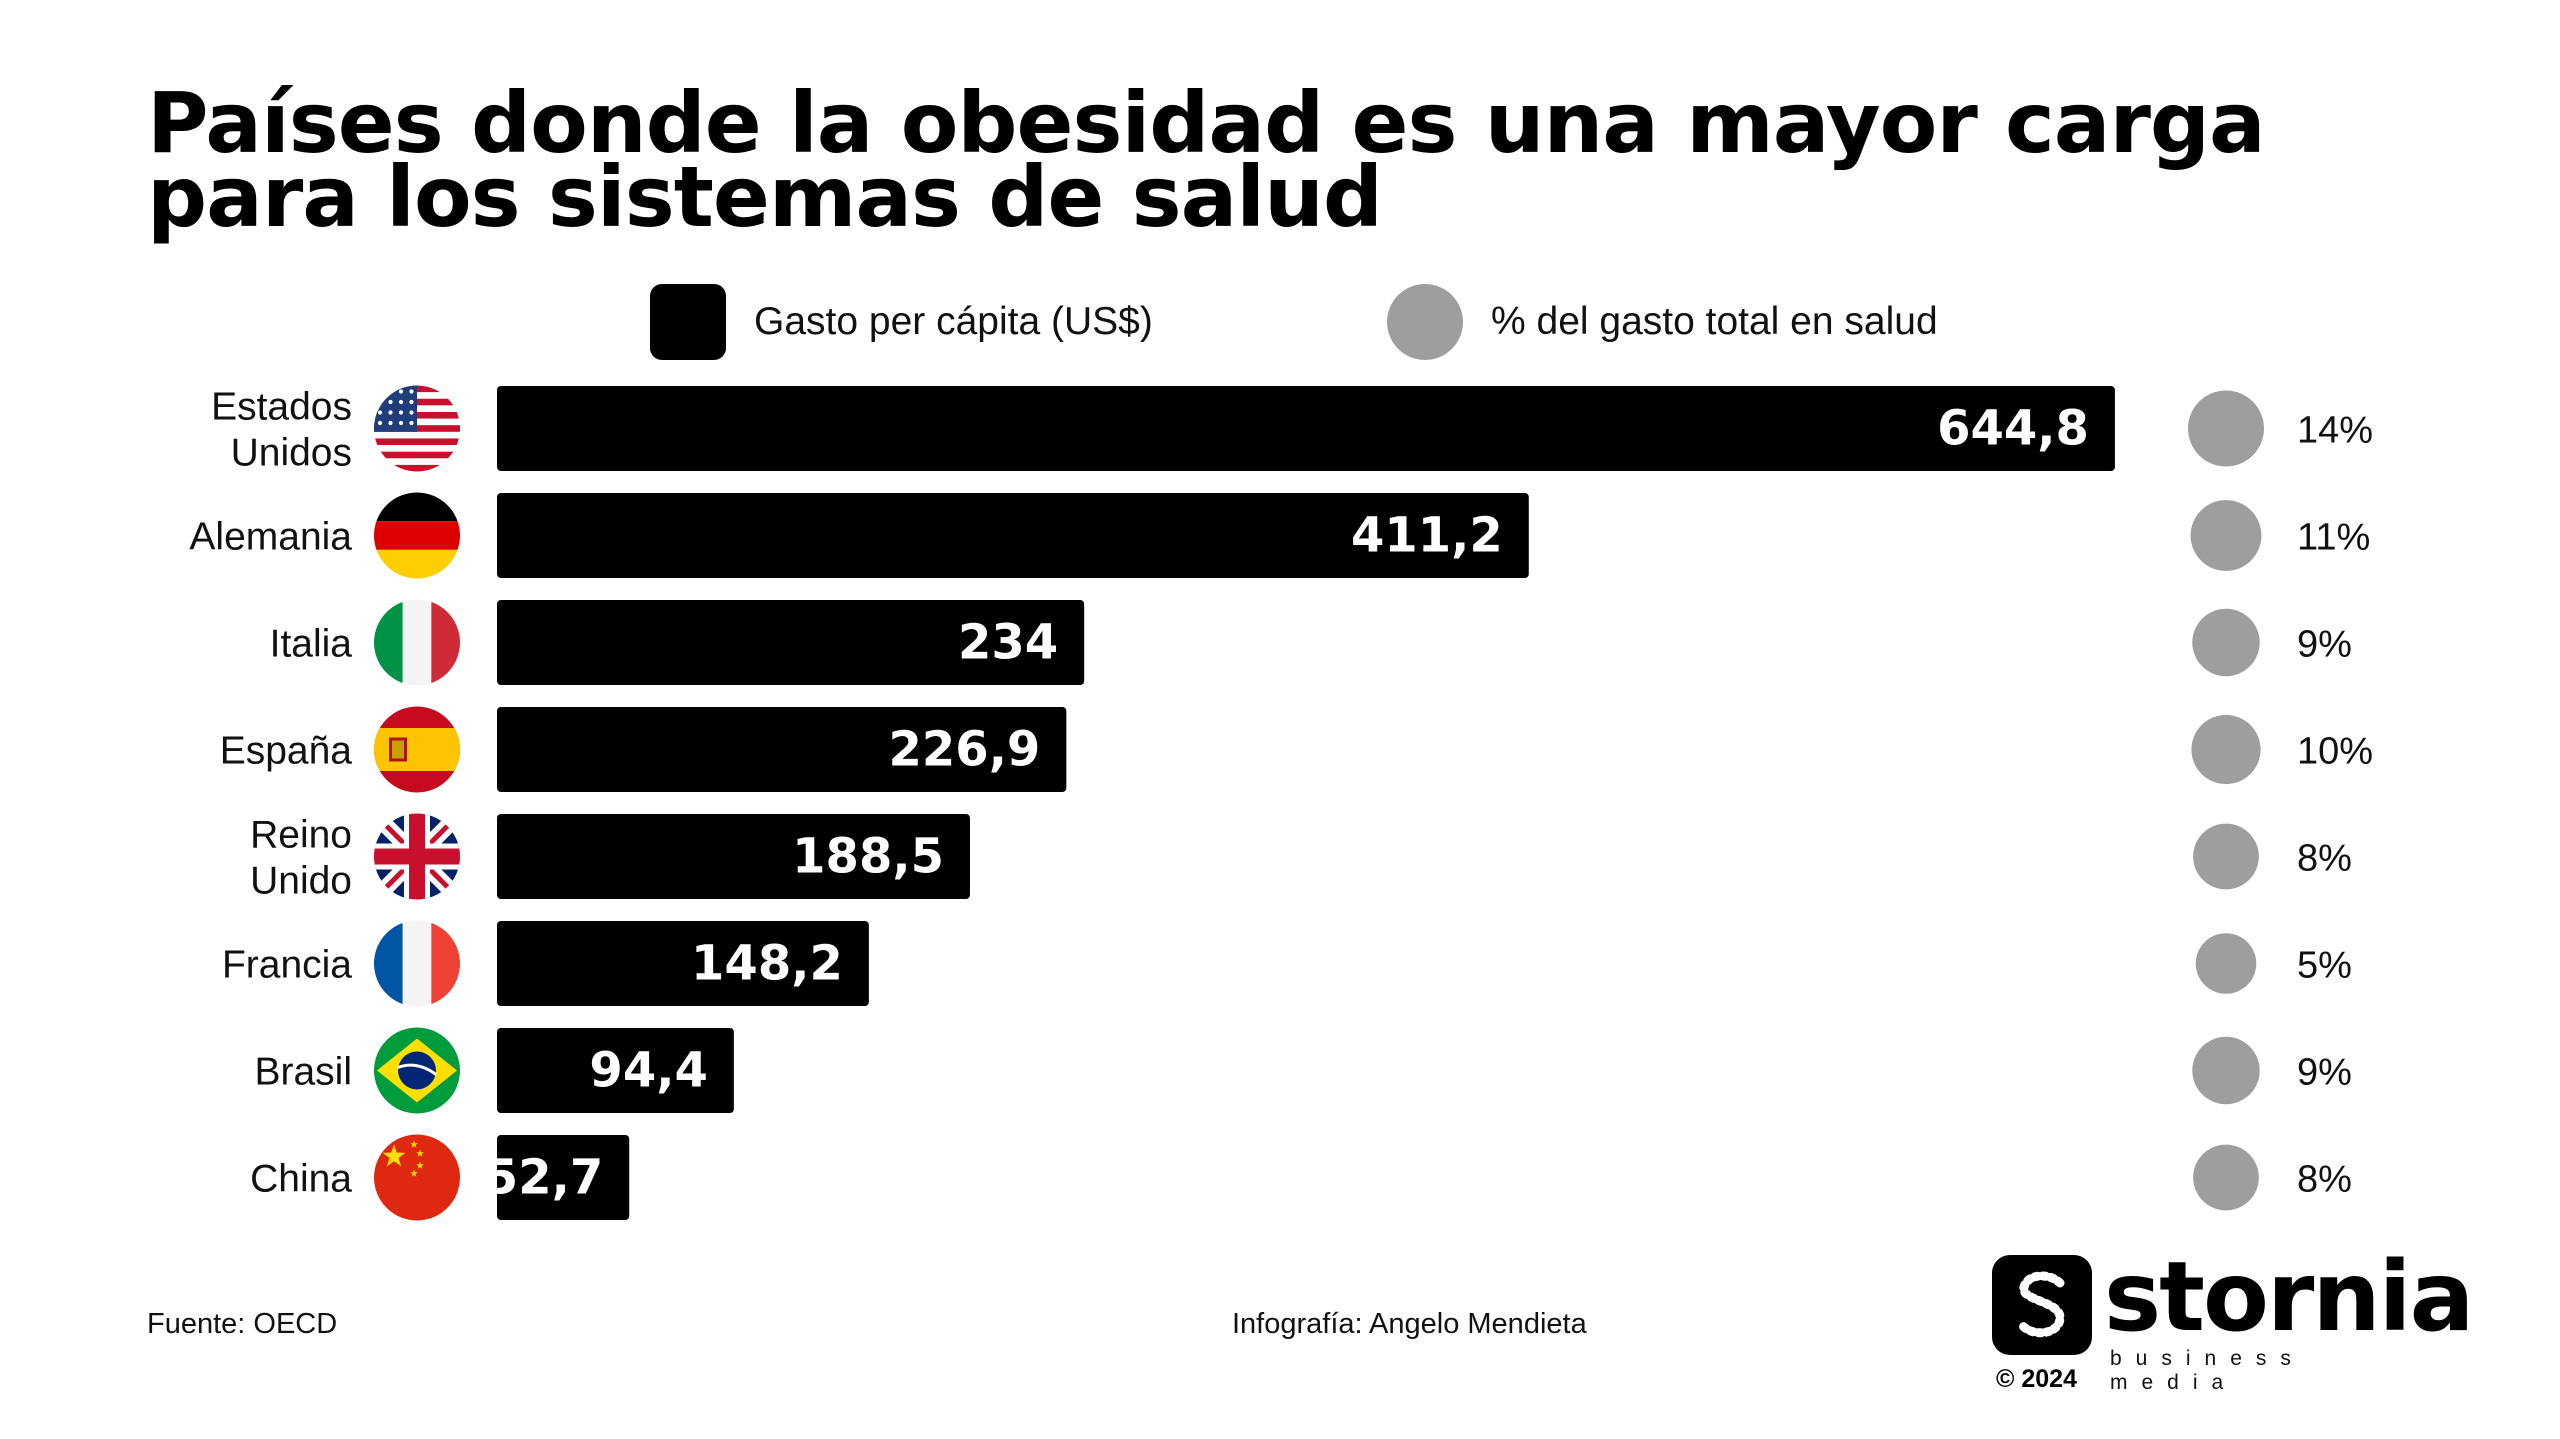 This screenshot has width=2560, height=1439. What do you see at coordinates (2335, 431) in the screenshot?
I see `percent-label: 14%` at bounding box center [2335, 431].